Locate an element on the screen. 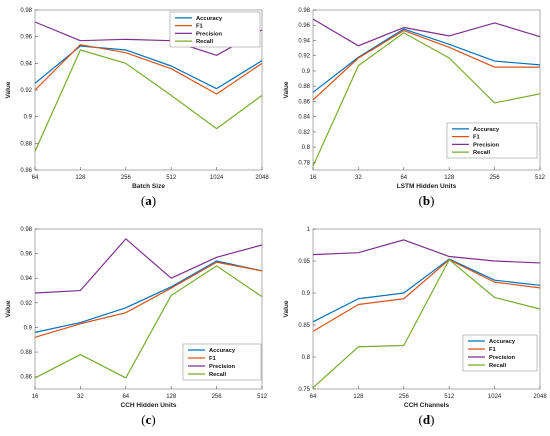 This screenshot has height=436, width=550. x-axis-label: CCH Channels is located at coordinates (427, 405).